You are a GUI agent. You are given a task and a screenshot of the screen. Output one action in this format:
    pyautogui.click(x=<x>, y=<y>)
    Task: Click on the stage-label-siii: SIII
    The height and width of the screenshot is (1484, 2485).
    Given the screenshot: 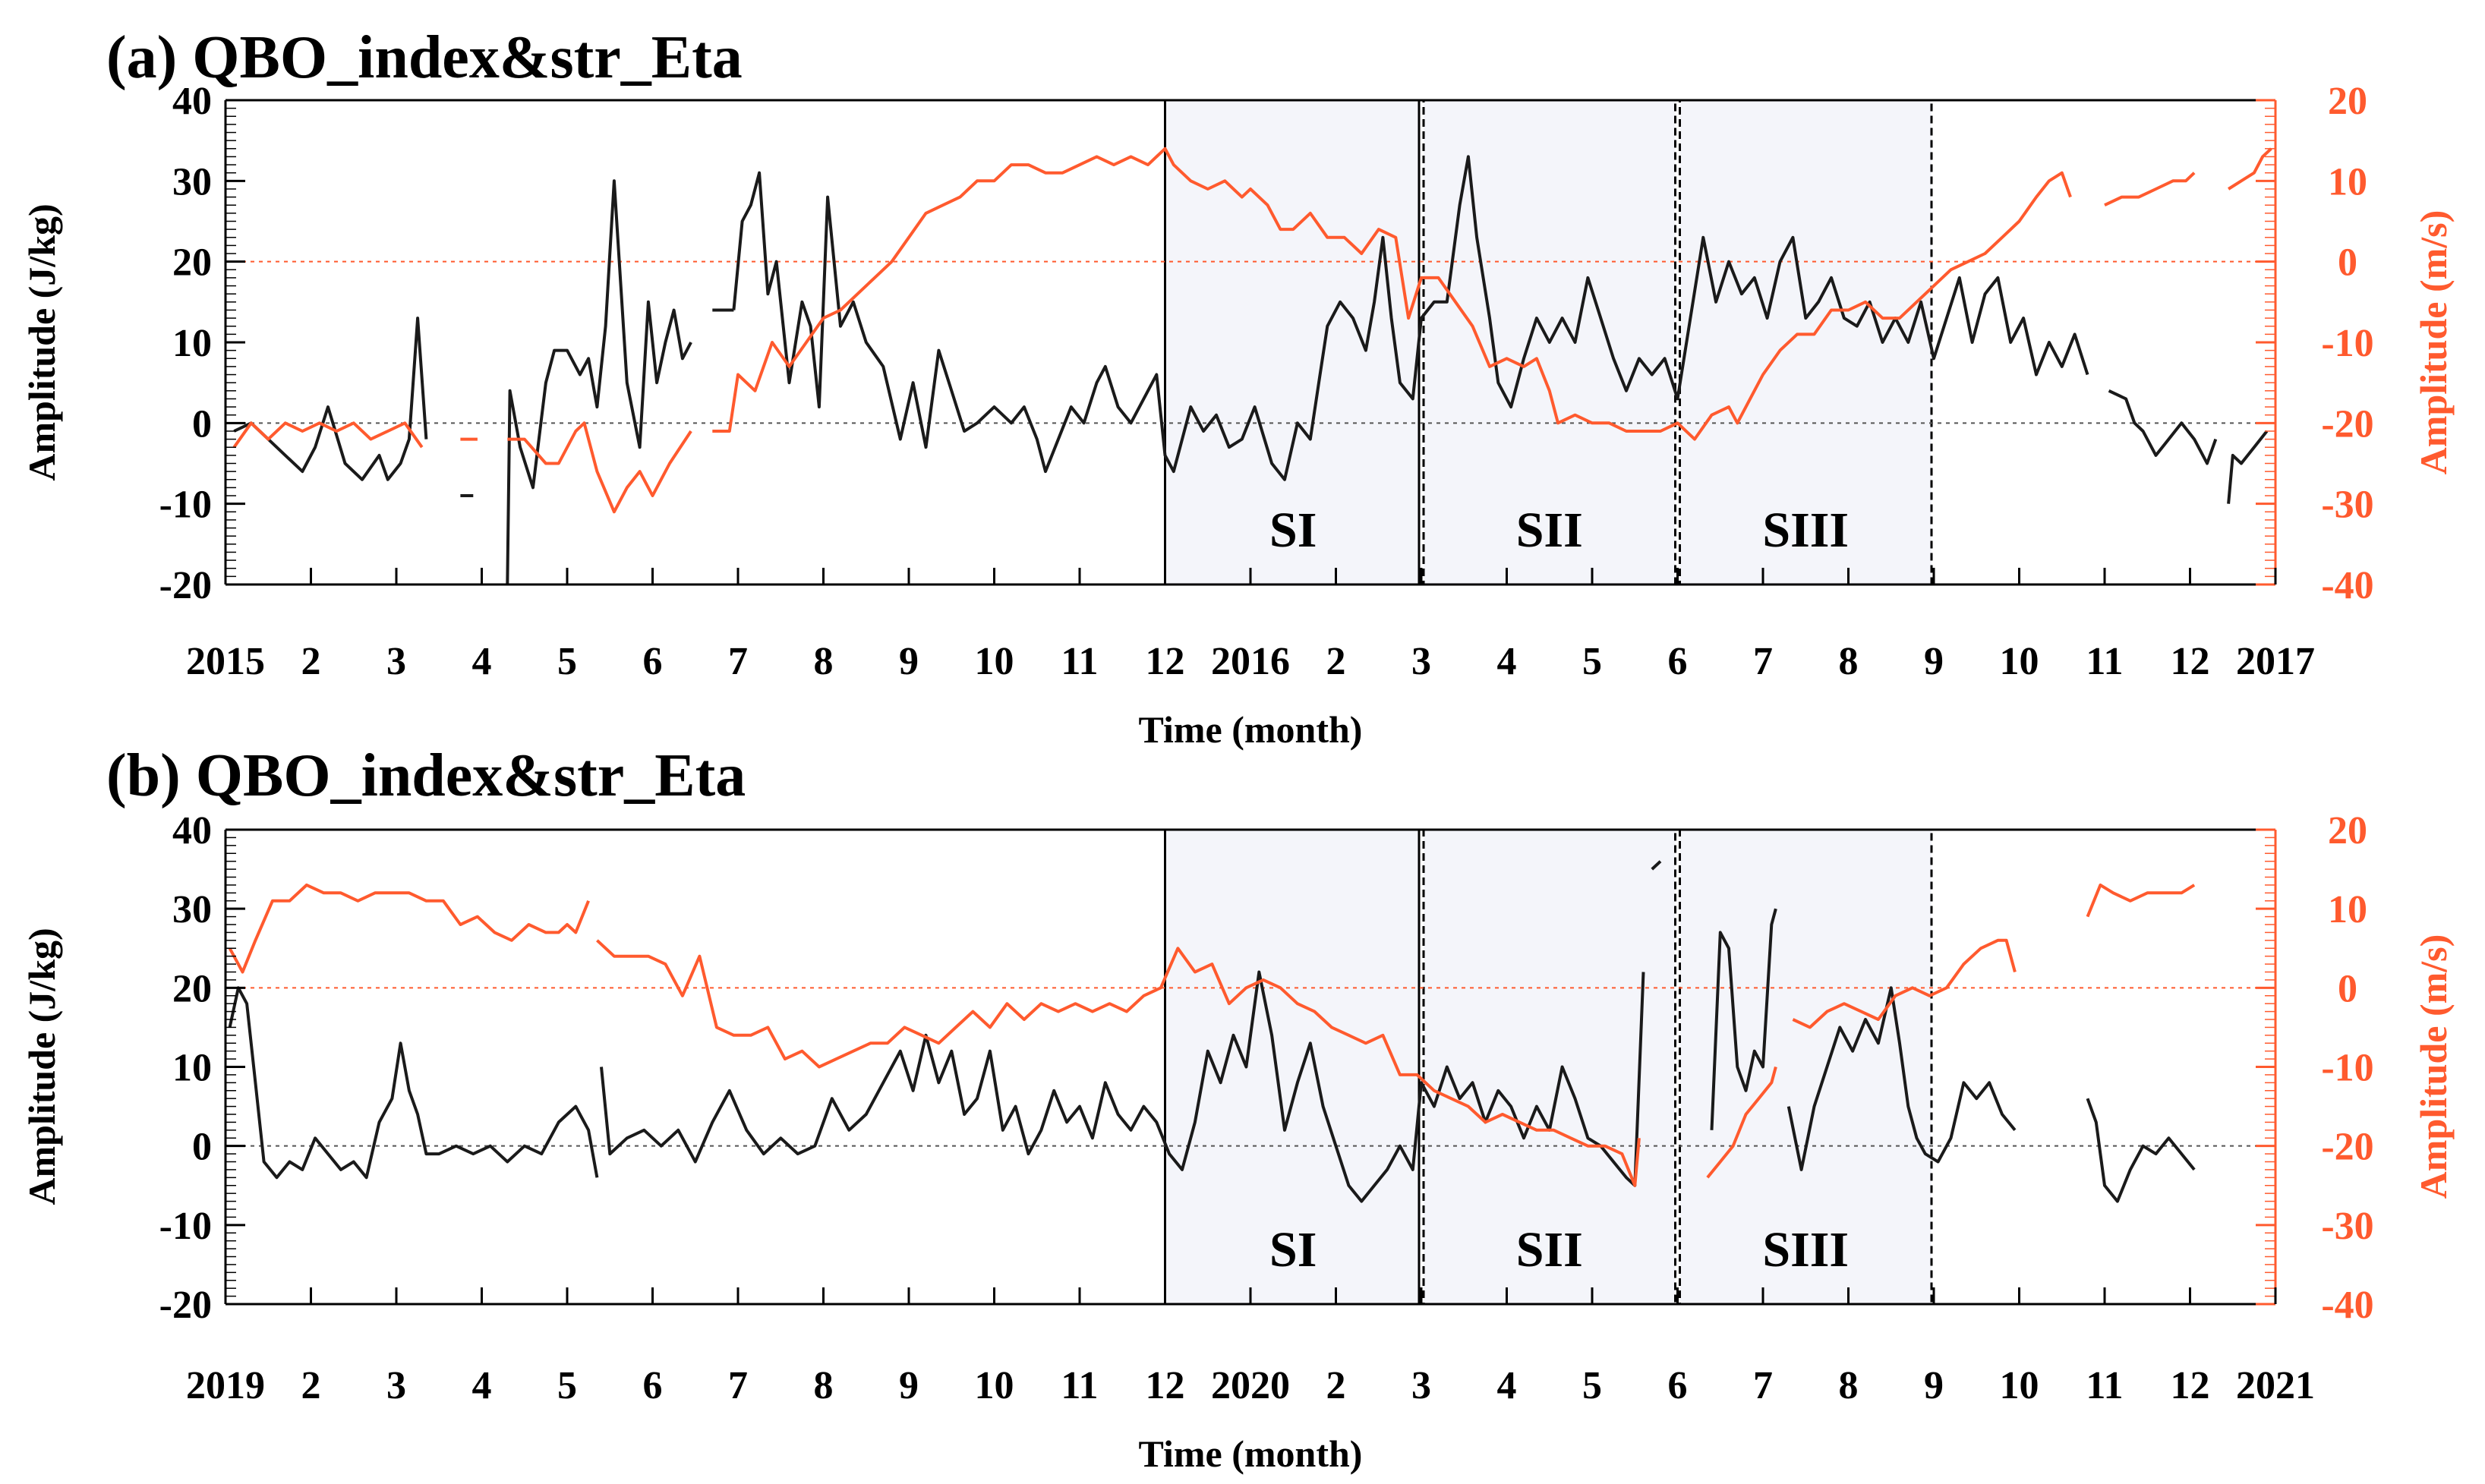 What is the action you would take?
    pyautogui.click(x=1805, y=530)
    